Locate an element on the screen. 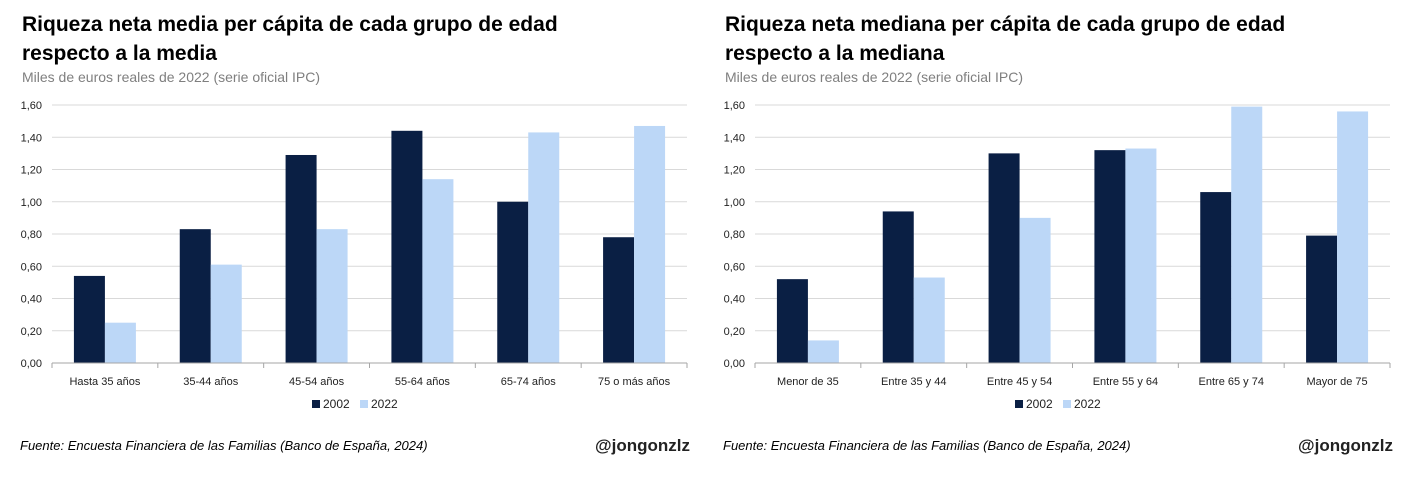 The image size is (1417, 481). x-tick-label: Mayor de 75 is located at coordinates (1337, 382).